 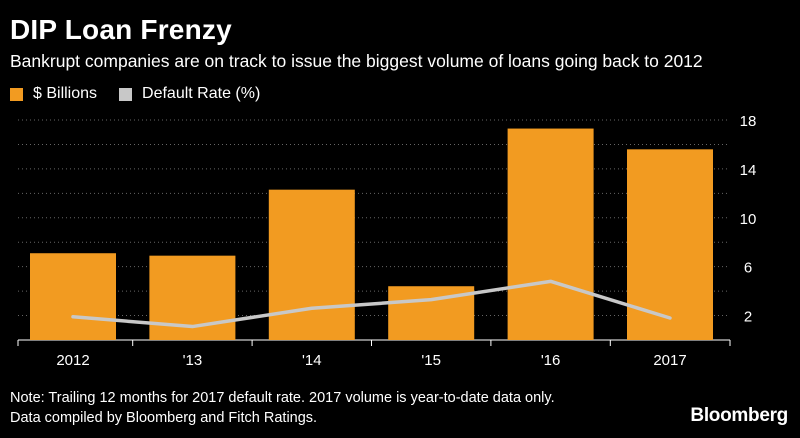 What do you see at coordinates (551, 360) in the screenshot?
I see `x-tick-label: '16` at bounding box center [551, 360].